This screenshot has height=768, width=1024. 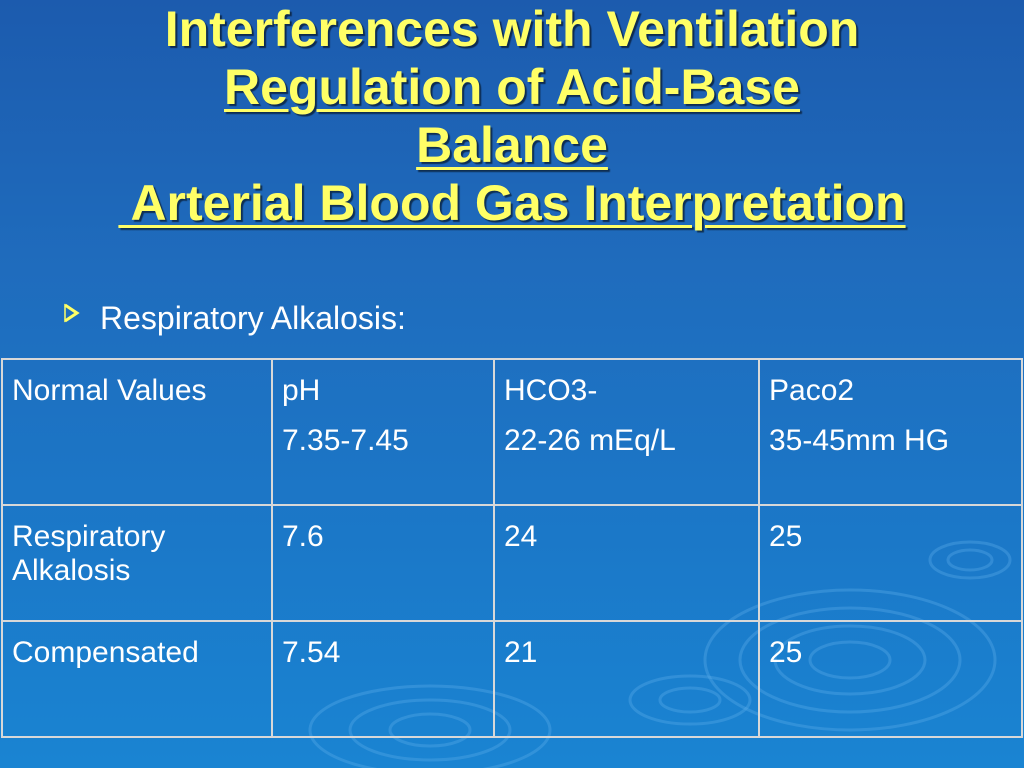 What do you see at coordinates (89, 553) in the screenshot?
I see `cell-text: Respiratory Alkalosis` at bounding box center [89, 553].